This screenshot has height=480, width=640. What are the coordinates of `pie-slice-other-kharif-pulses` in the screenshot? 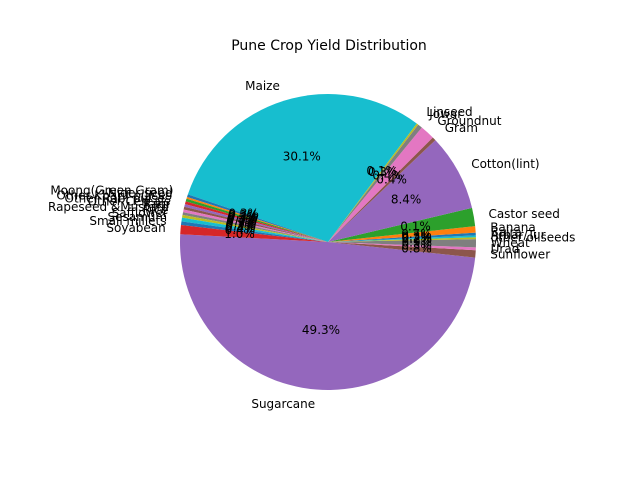 It's located at (256, 220).